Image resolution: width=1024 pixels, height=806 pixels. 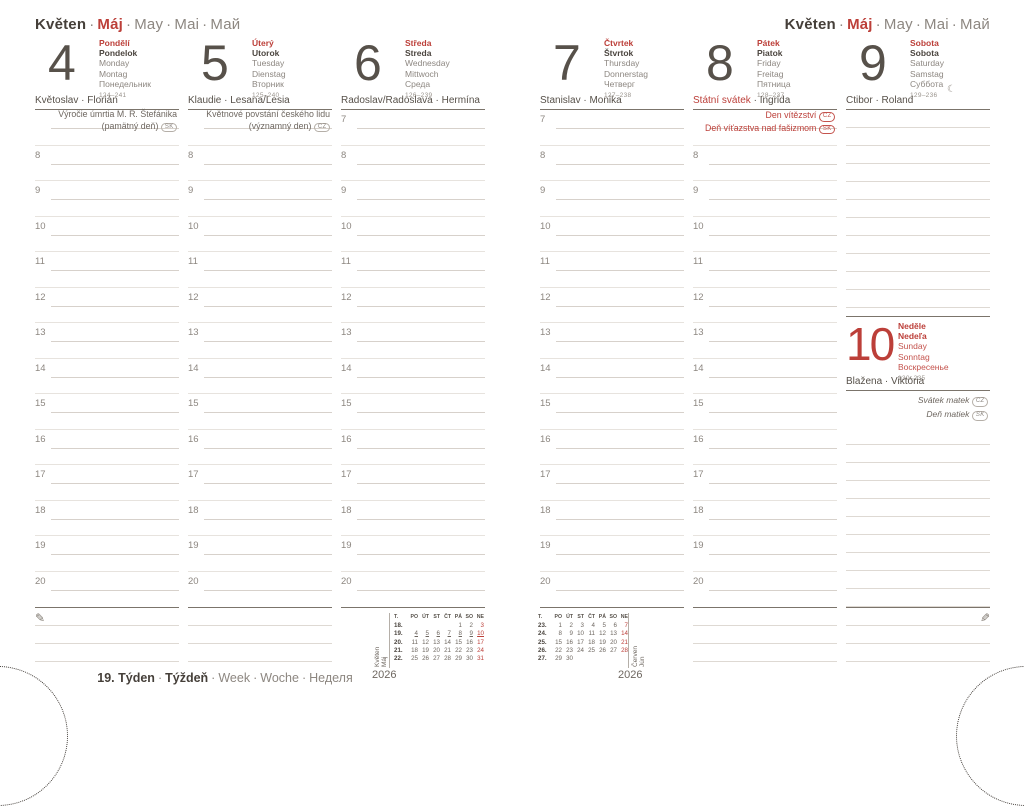 I want to click on hour-label: 12, so click(x=193, y=297).